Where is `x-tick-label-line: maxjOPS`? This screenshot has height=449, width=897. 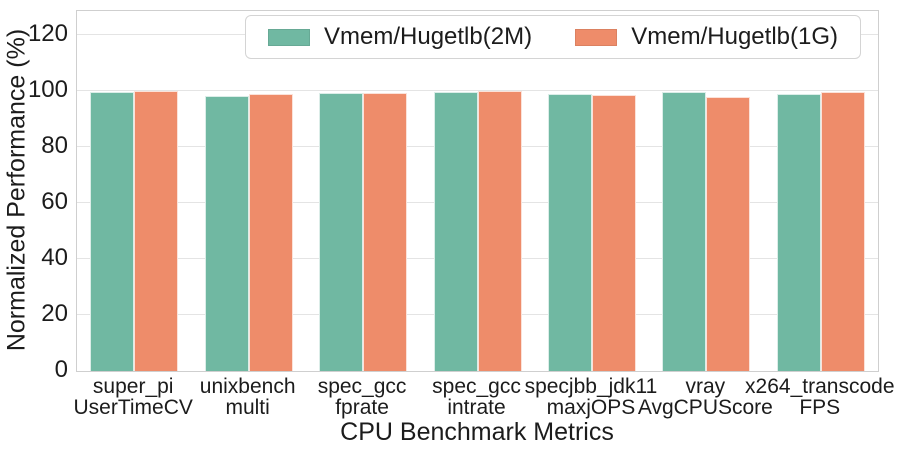
x-tick-label-line: maxjOPS is located at coordinates (591, 407).